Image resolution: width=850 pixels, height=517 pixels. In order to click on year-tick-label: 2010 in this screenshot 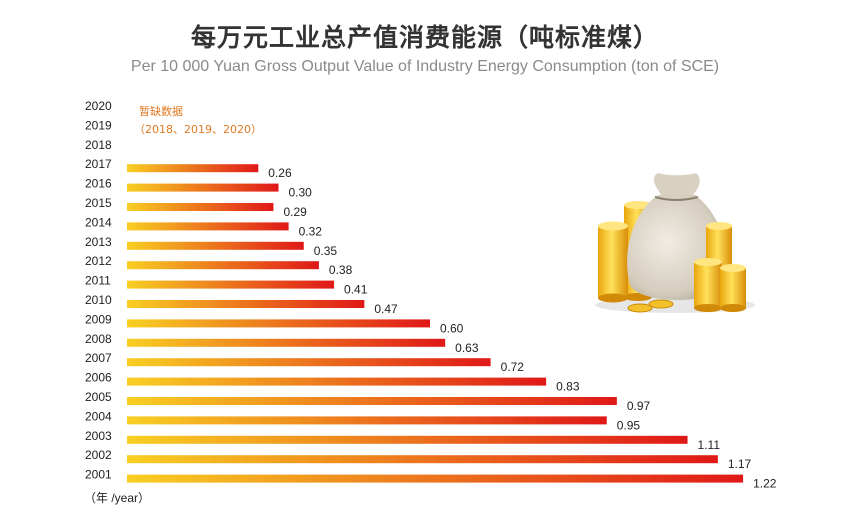, I will do `click(98, 300)`.